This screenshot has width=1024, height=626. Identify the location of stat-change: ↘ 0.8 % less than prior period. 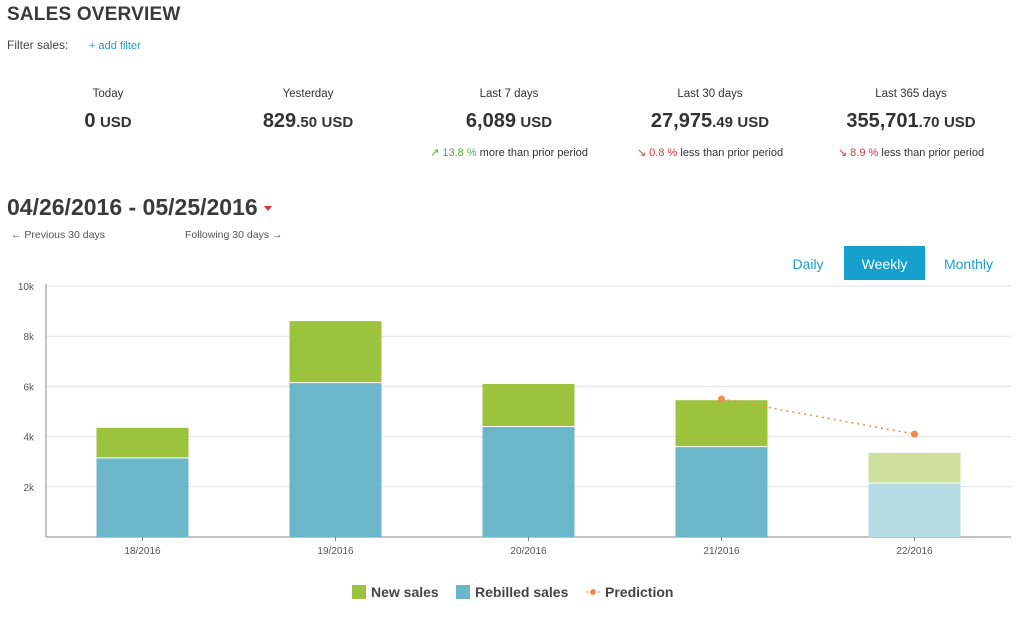
(710, 152).